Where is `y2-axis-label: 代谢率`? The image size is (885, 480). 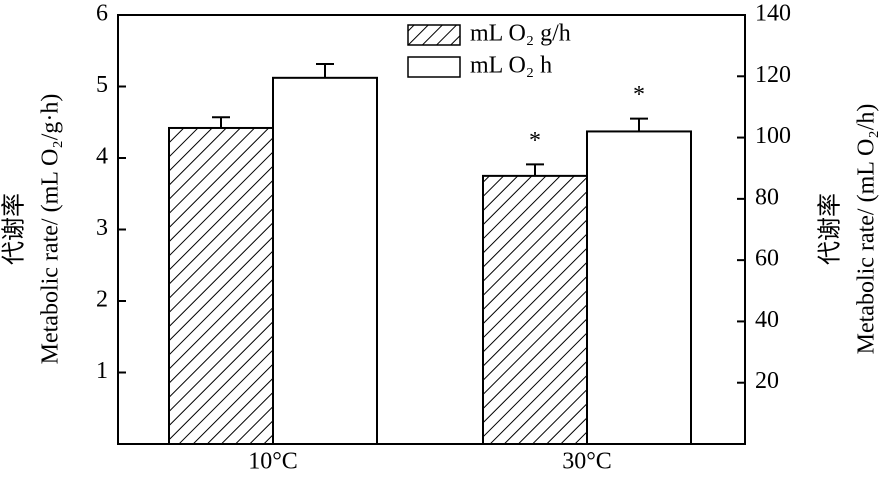
y2-axis-label: 代谢率 is located at coordinates (830, 229).